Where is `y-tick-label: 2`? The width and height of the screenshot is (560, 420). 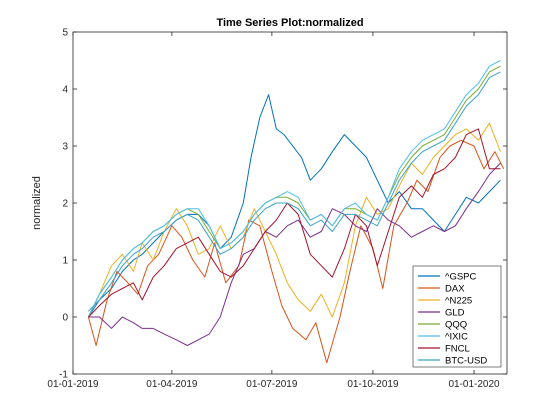
y-tick-label: 2 is located at coordinates (65, 204).